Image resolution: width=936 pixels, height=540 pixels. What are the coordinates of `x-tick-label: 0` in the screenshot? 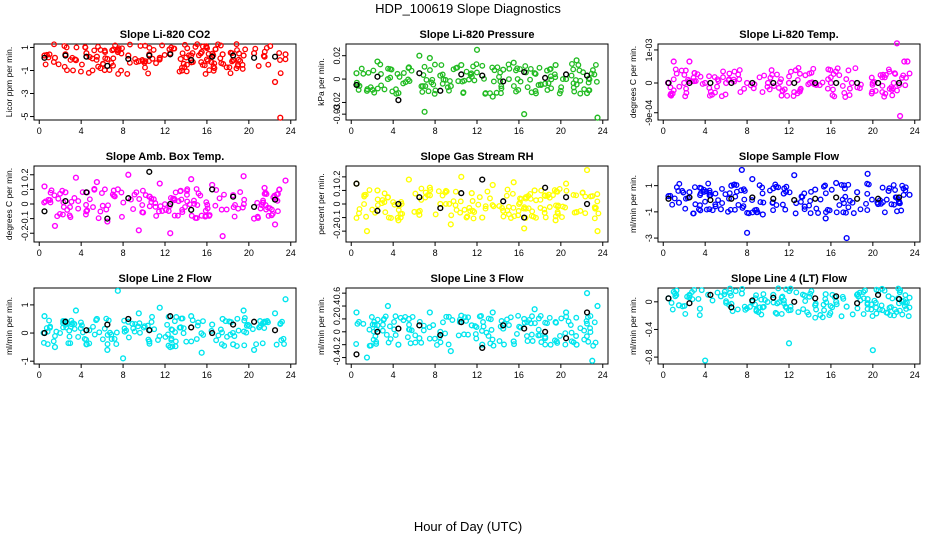 It's located at (351, 375).